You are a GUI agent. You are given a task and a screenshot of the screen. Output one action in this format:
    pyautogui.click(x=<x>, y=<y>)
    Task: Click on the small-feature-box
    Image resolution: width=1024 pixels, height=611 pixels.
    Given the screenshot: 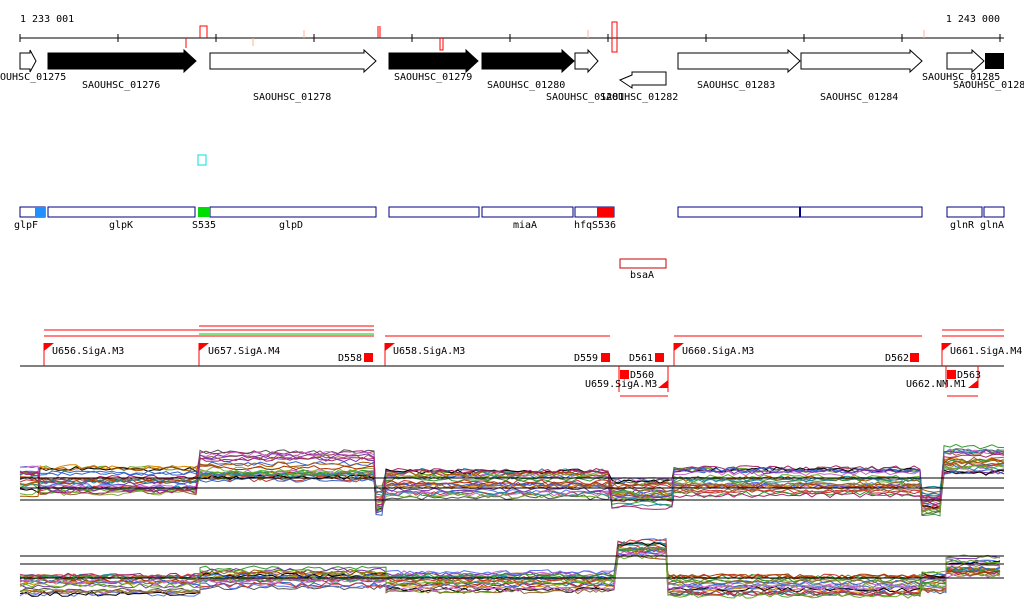 What is the action you would take?
    pyautogui.click(x=202, y=160)
    